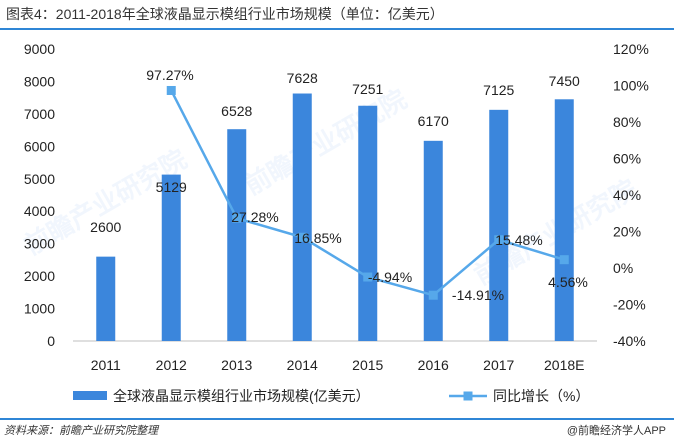 This screenshot has height=442, width=674. I want to click on bar-value-label: 7125, so click(498, 90).